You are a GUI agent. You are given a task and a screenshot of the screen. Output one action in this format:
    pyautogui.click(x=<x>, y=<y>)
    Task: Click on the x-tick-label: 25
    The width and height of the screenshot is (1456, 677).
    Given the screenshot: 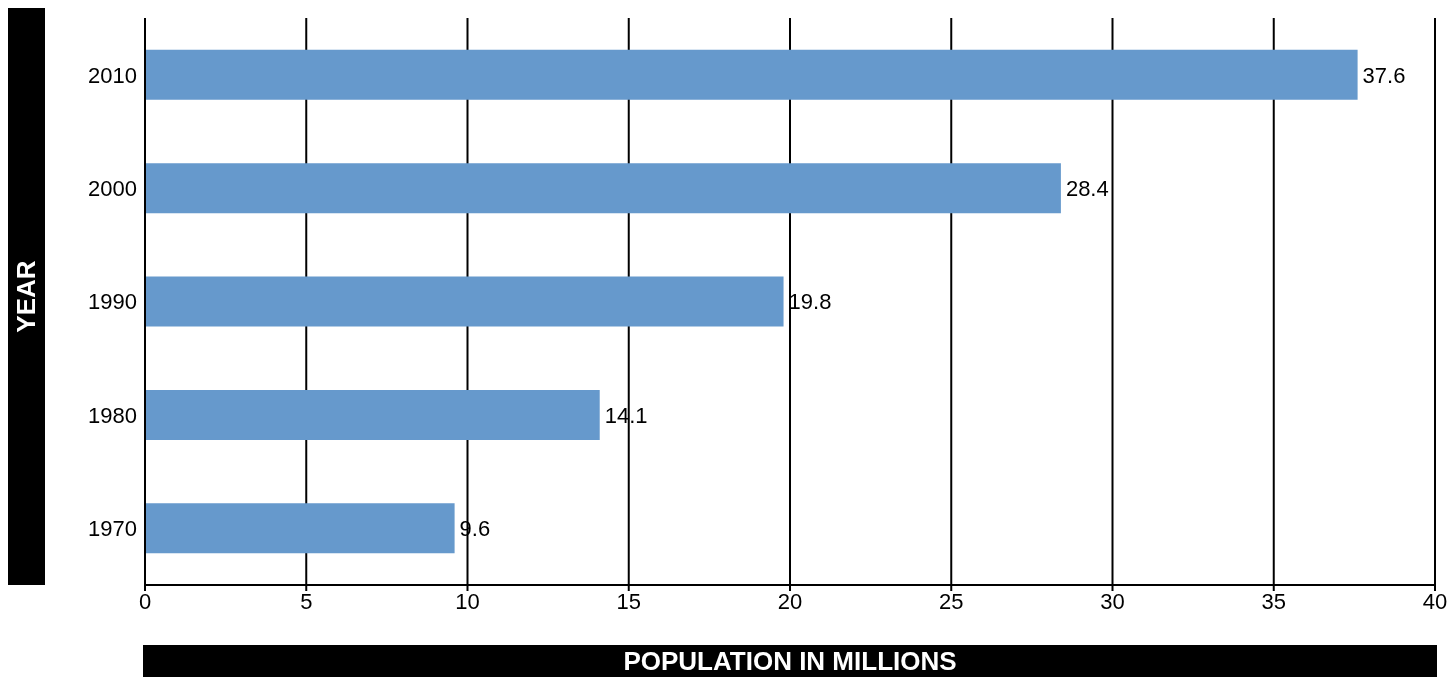 What is the action you would take?
    pyautogui.click(x=951, y=601)
    